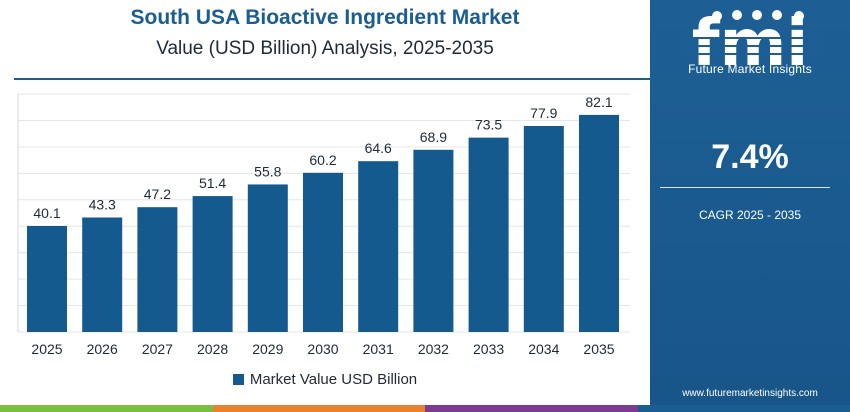 This screenshot has width=850, height=412. Describe the element at coordinates (322, 160) in the screenshot. I see `data-label-2030: 60.2` at that location.